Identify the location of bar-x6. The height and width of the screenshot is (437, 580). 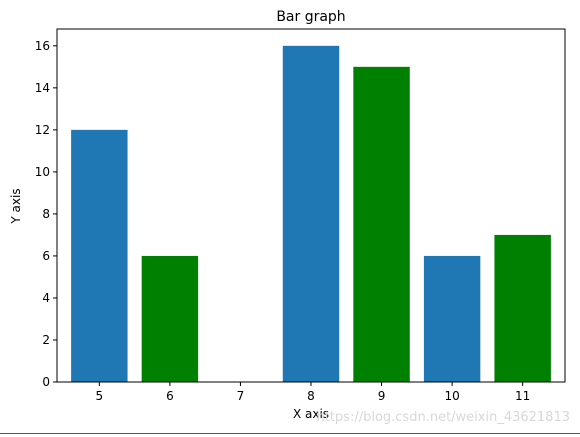
(170, 318).